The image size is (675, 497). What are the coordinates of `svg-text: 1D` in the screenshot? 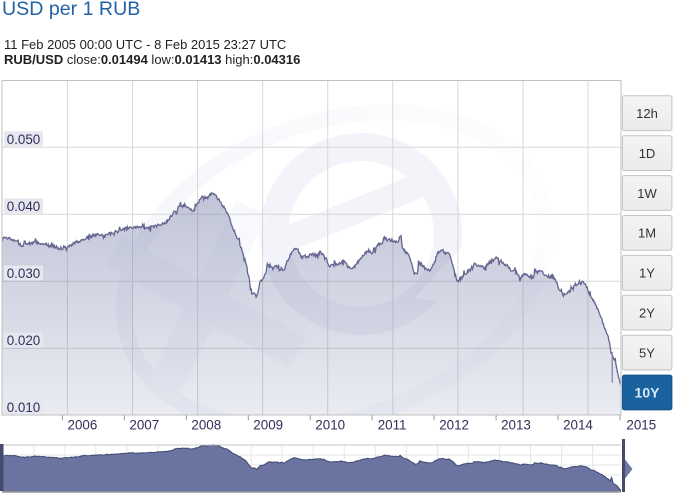 It's located at (647, 153).